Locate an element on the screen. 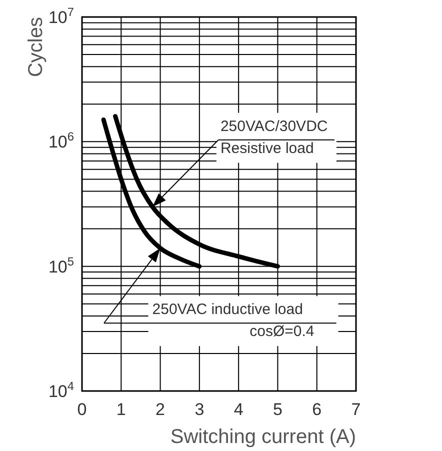  x-tick-label: 4 is located at coordinates (239, 409).